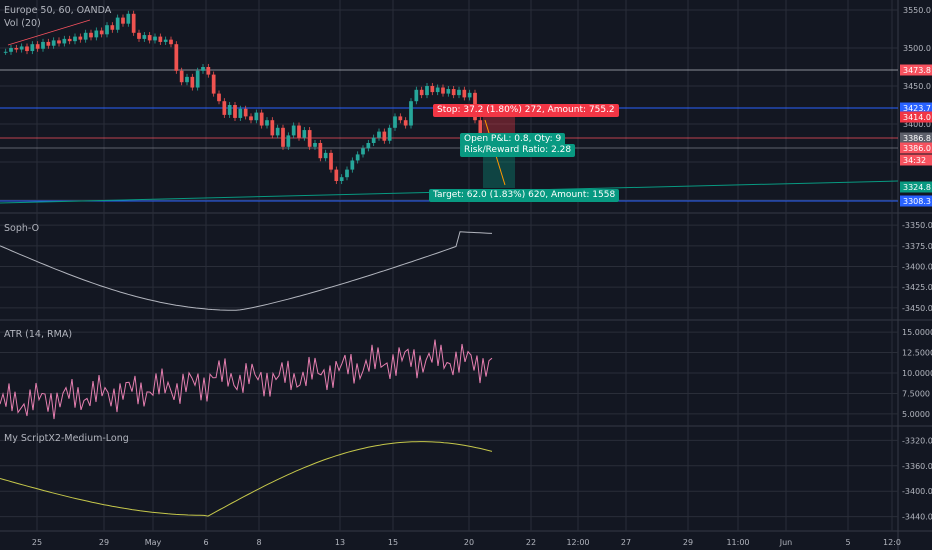 The image size is (932, 550). What do you see at coordinates (22, 23) in the screenshot?
I see `volume-indicator-label: Vol (20)` at bounding box center [22, 23].